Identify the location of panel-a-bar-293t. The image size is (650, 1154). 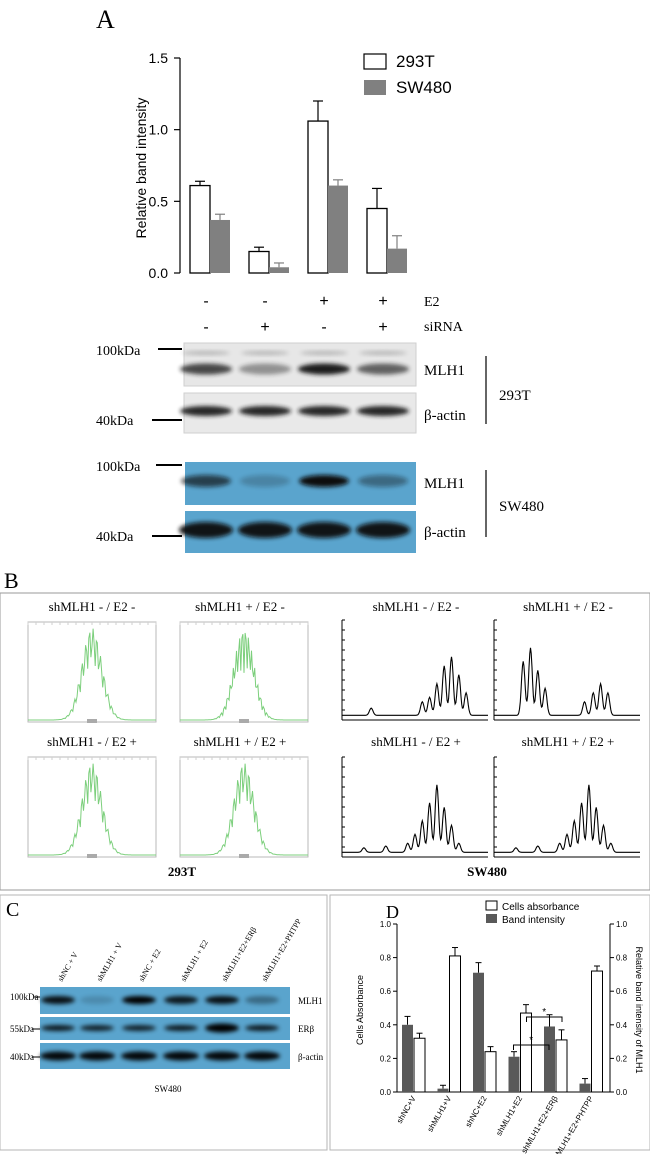
(377, 240).